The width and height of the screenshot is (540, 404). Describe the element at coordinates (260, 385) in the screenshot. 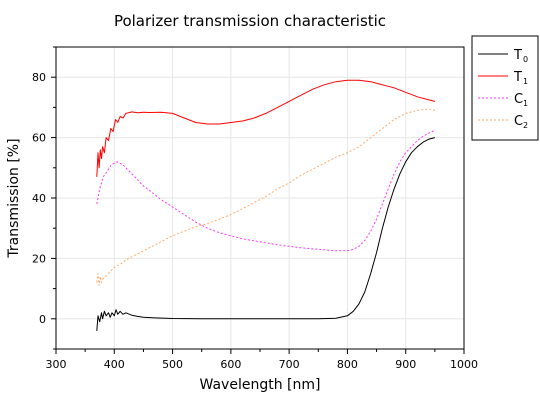

I see `x-axis-label: Wavelength [nm]` at that location.